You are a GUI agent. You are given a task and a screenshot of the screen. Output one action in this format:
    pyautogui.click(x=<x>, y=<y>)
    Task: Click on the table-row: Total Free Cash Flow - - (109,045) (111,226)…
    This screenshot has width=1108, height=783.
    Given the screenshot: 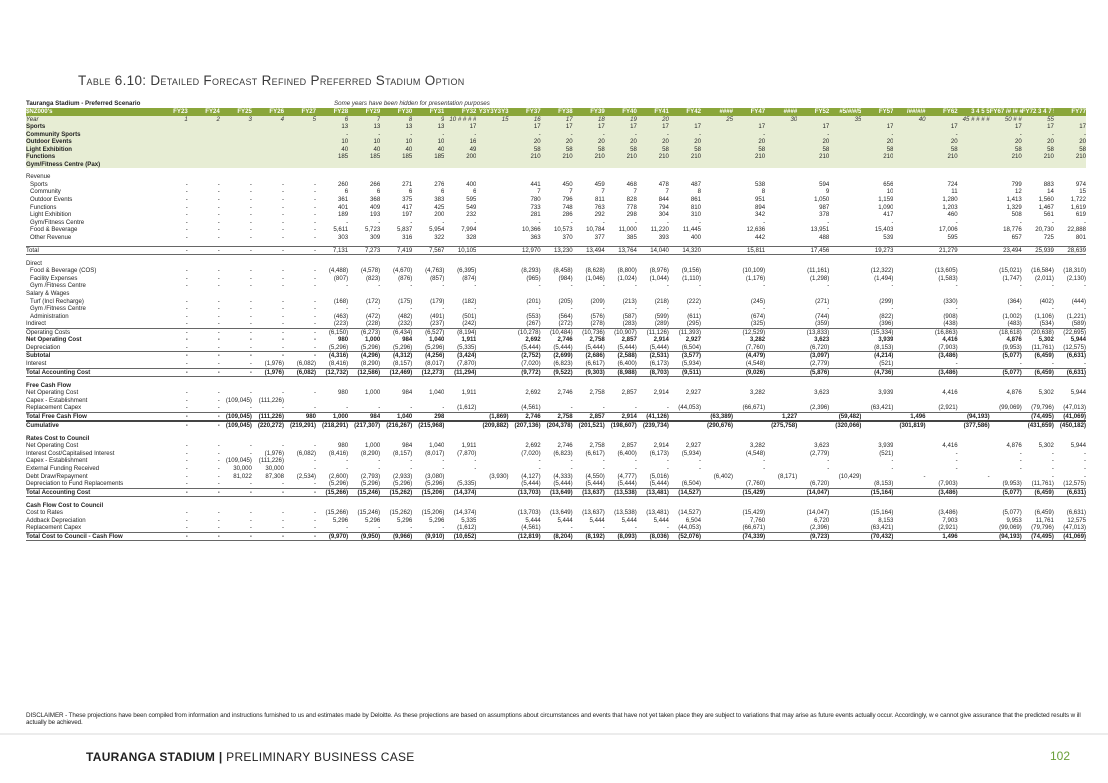 What is the action you would take?
    pyautogui.click(x=556, y=417)
    